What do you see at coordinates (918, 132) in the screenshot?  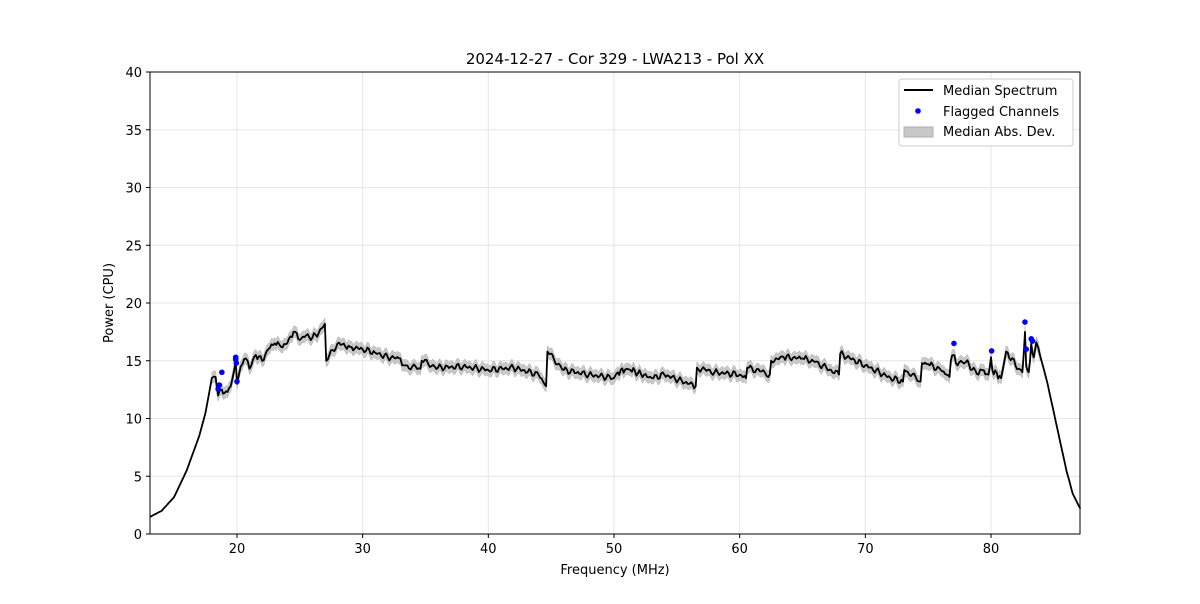 I see `legend-band-swatch` at bounding box center [918, 132].